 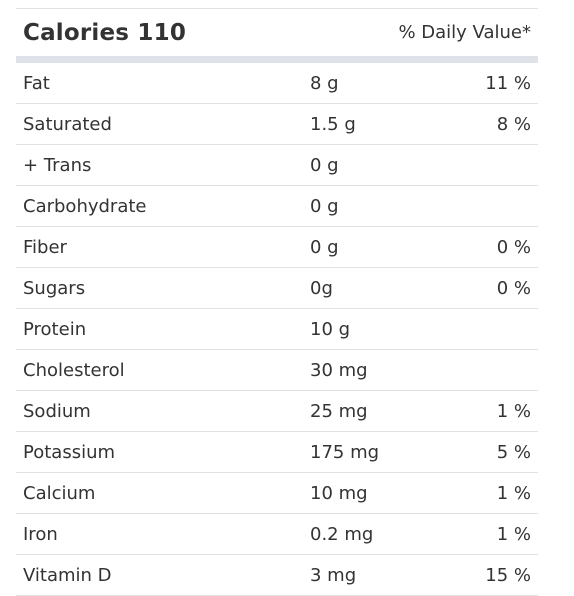 What do you see at coordinates (67, 575) in the screenshot?
I see `nutrient-name: Vitamin D` at bounding box center [67, 575].